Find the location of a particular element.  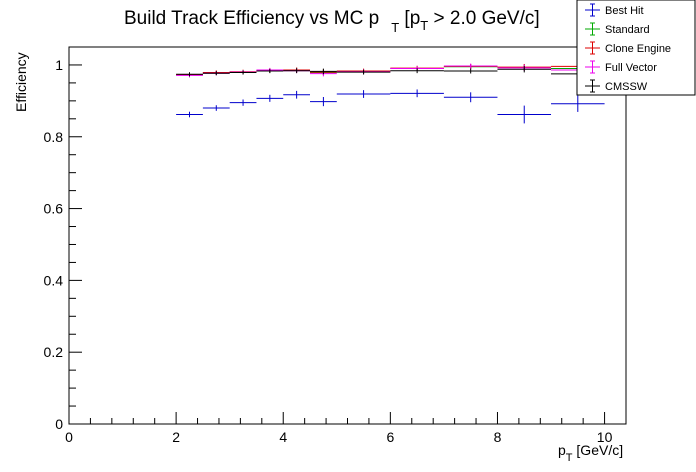

legend-label: Best Hit is located at coordinates (624, 11).